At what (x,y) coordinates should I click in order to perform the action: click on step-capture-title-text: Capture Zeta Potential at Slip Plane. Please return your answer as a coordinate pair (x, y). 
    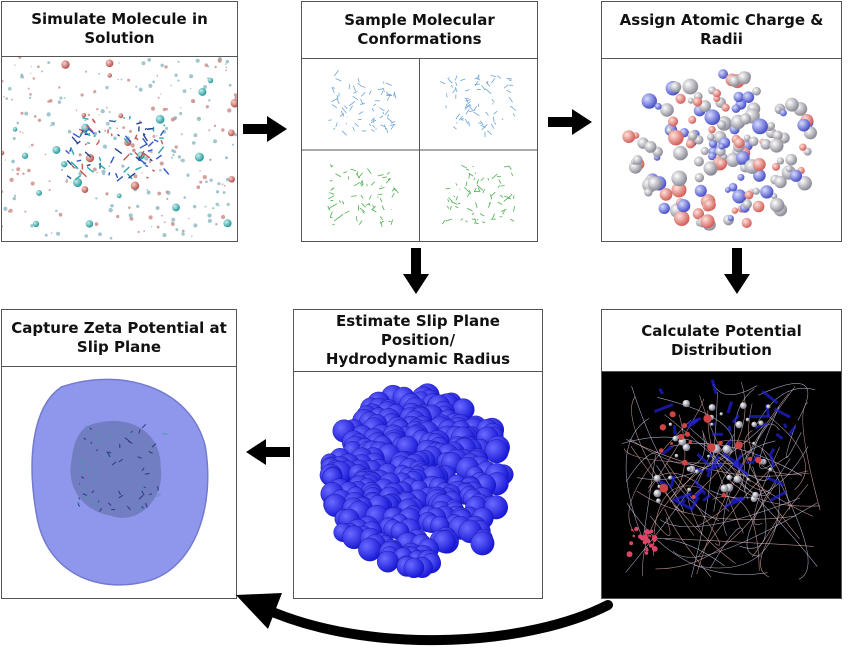
    Looking at the image, I should click on (119, 337).